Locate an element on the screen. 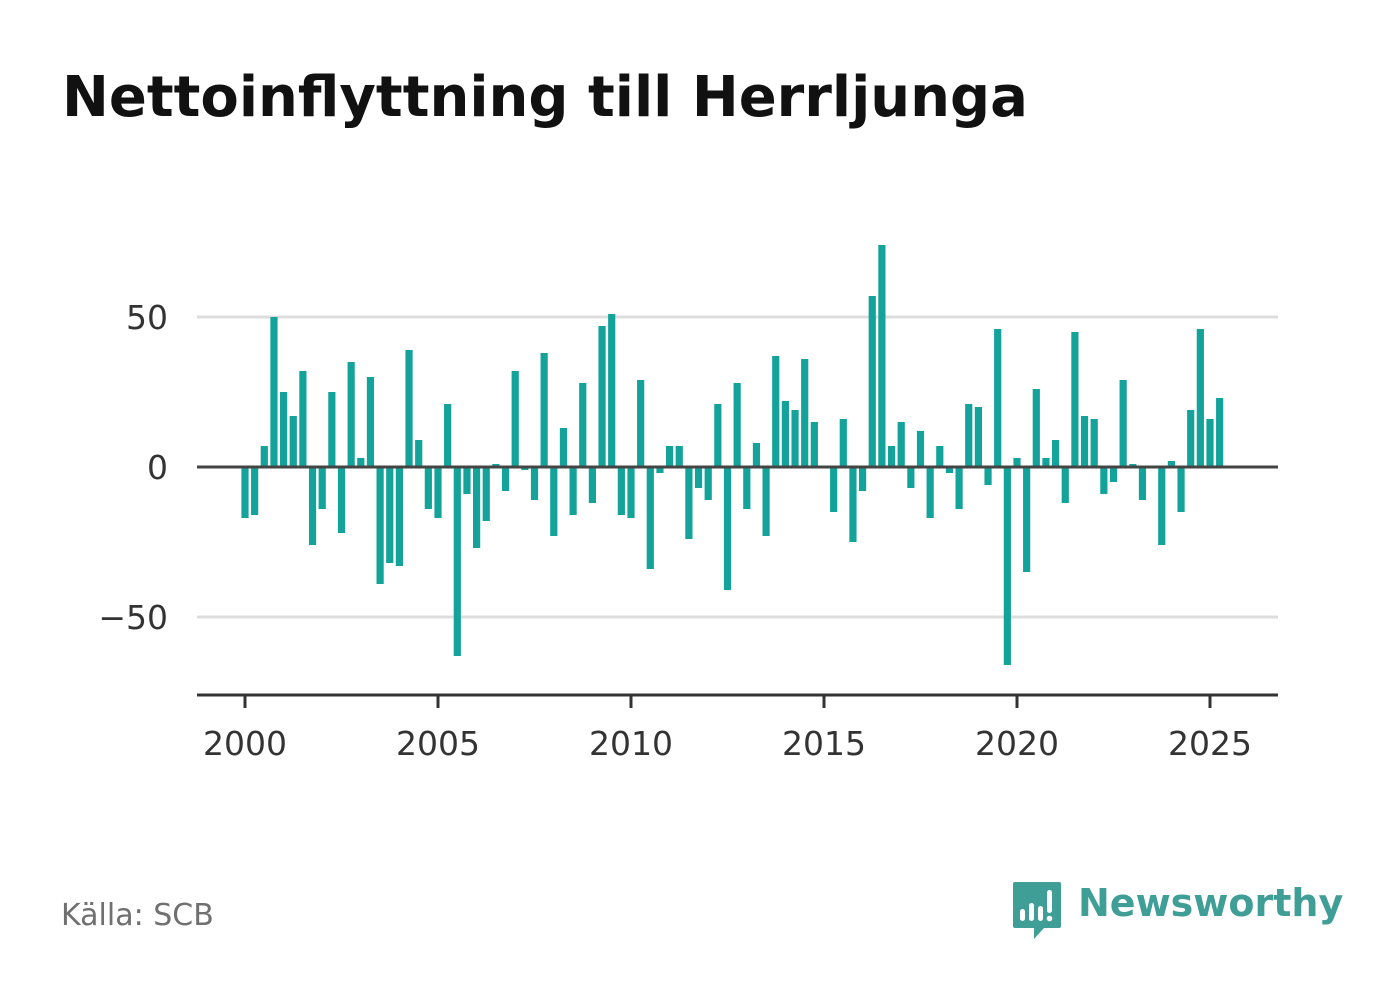  y-tick-label: −50 is located at coordinates (133, 617).